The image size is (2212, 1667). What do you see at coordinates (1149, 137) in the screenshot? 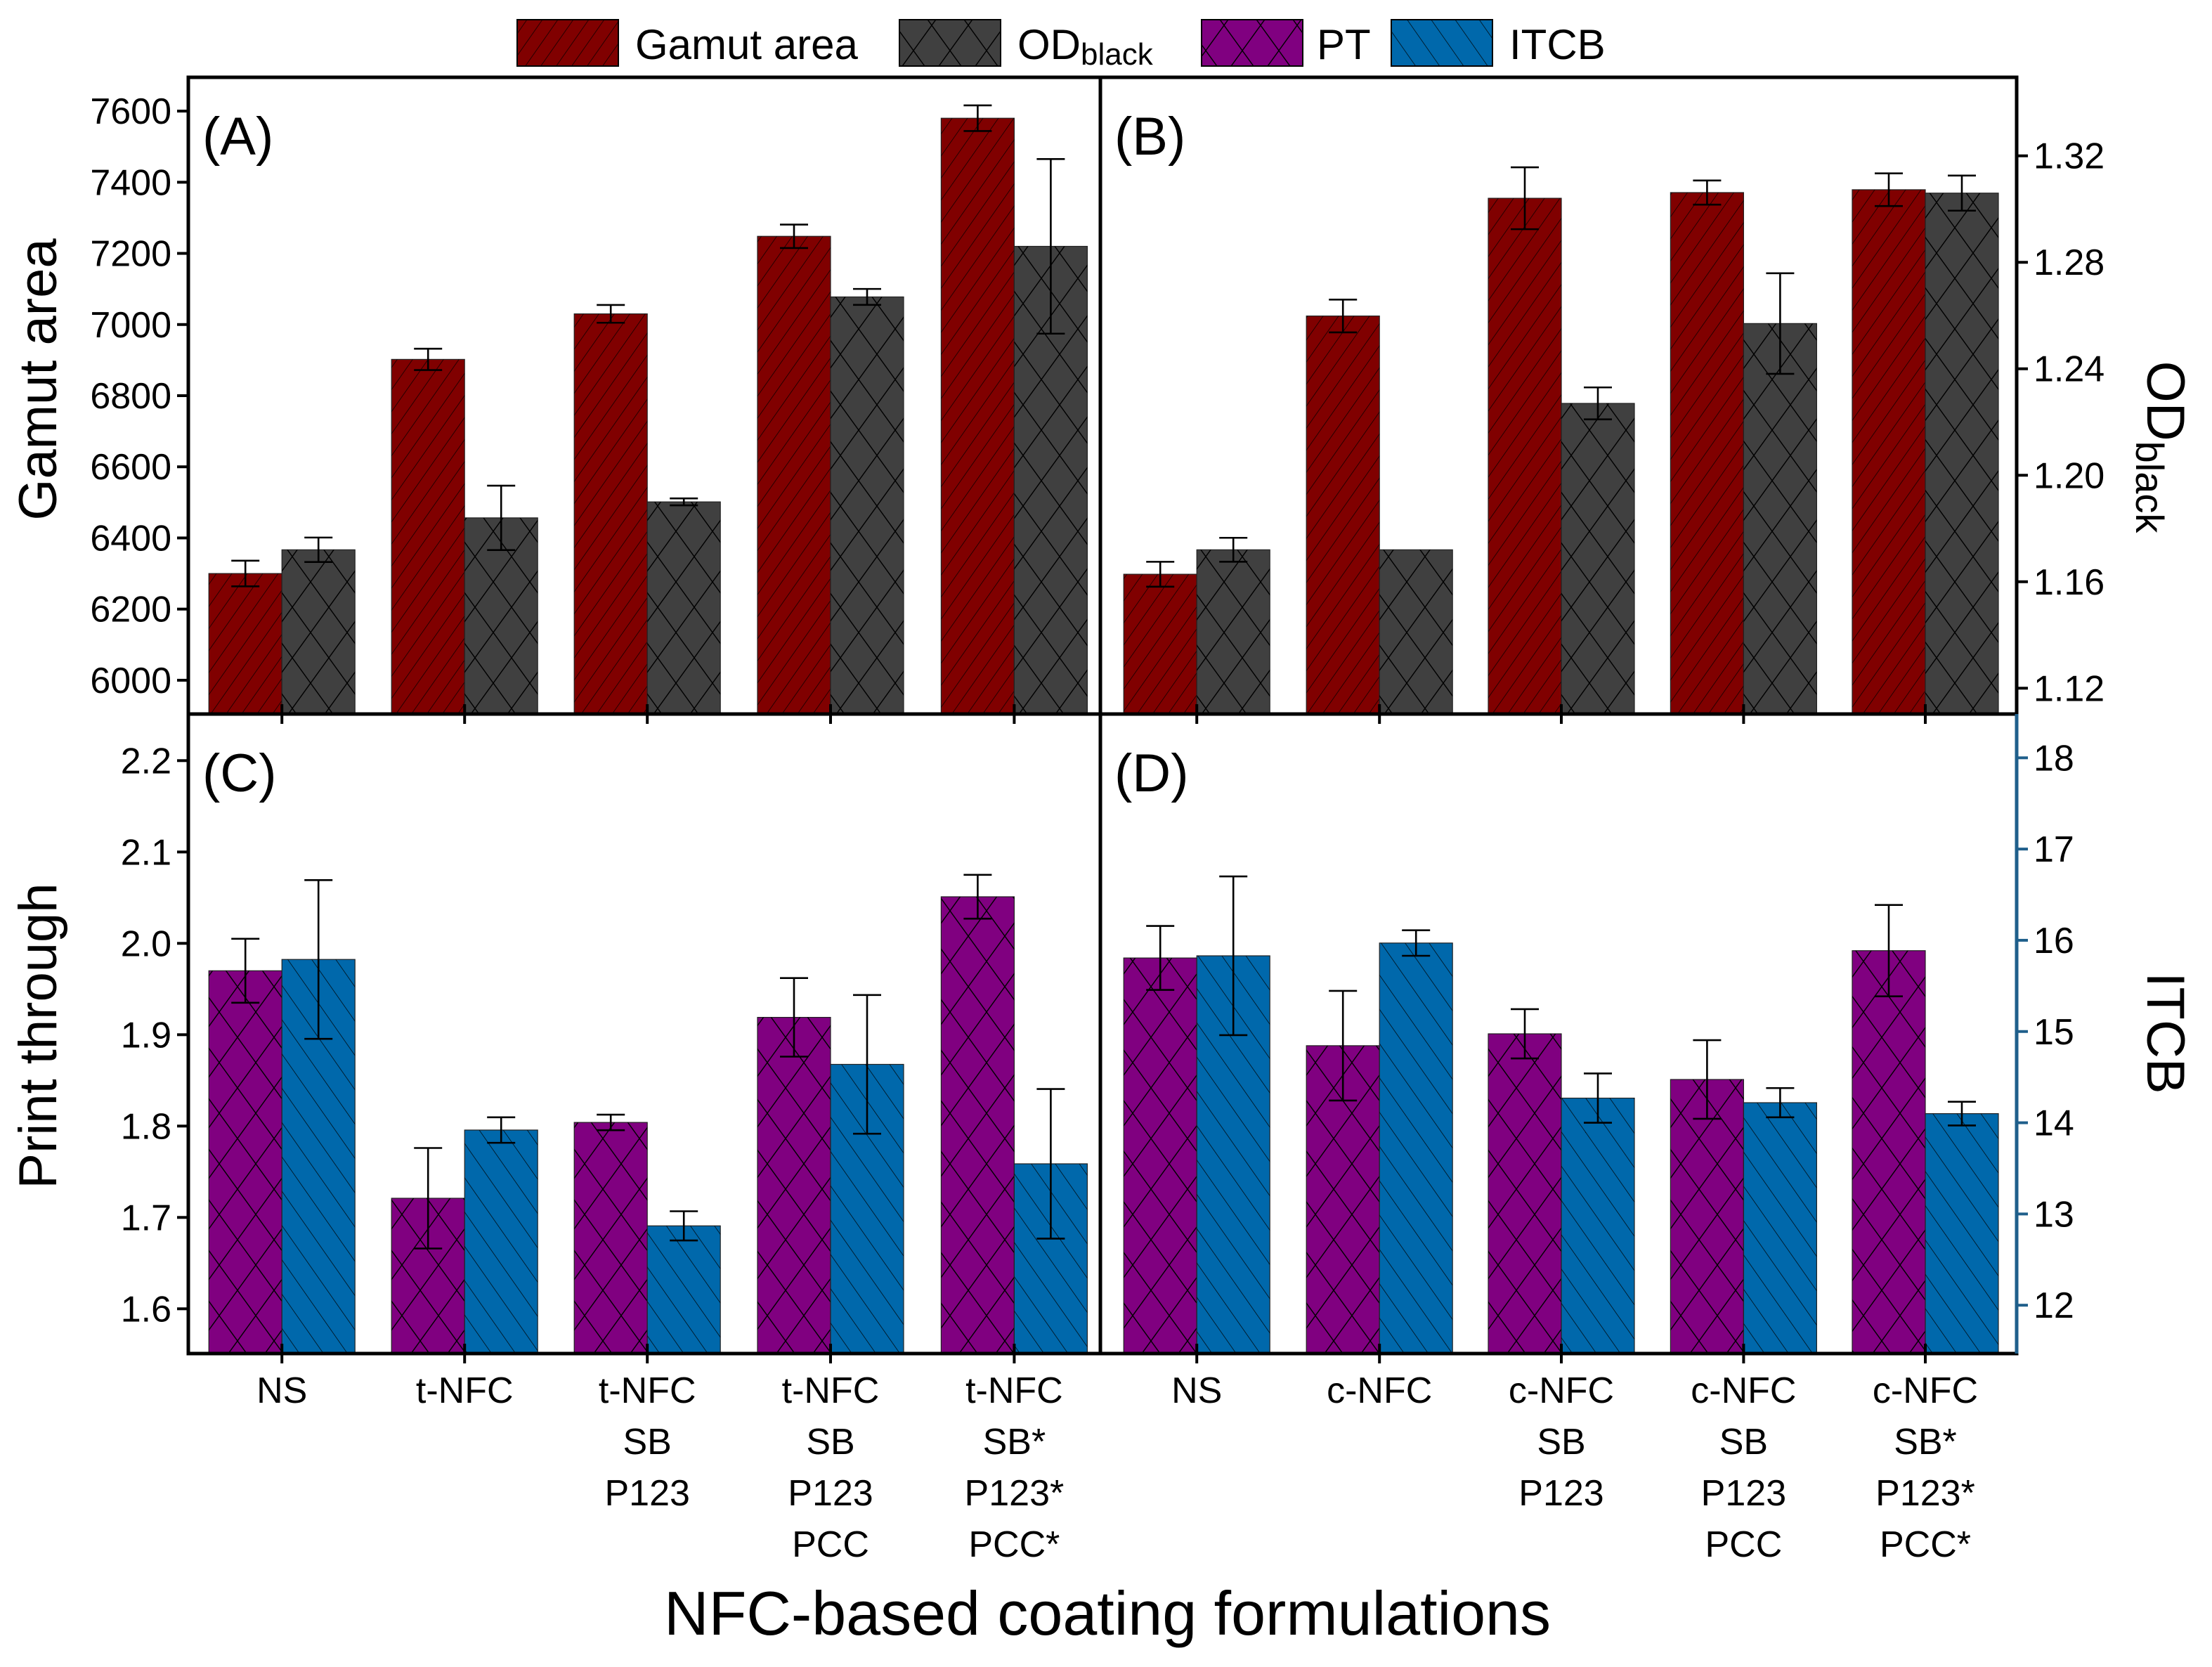
I see `panel-label: (B)` at bounding box center [1149, 137].